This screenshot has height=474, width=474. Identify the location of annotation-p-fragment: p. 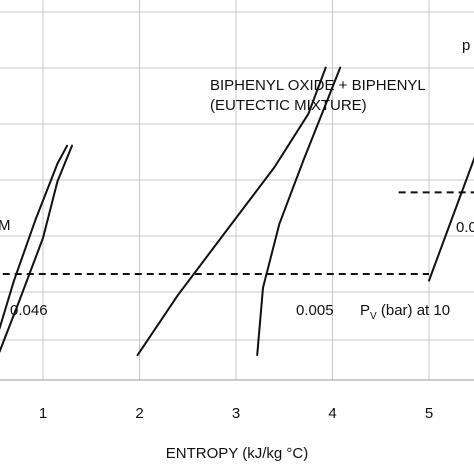
(466, 45).